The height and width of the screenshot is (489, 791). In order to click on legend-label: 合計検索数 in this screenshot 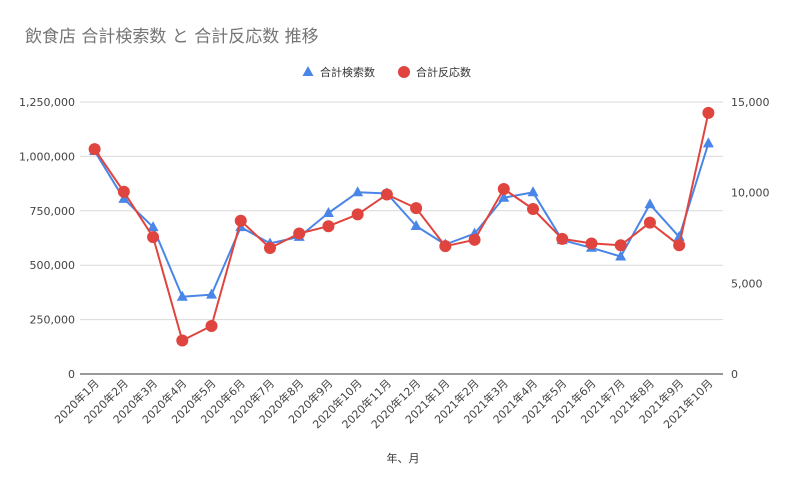, I will do `click(347, 72)`.